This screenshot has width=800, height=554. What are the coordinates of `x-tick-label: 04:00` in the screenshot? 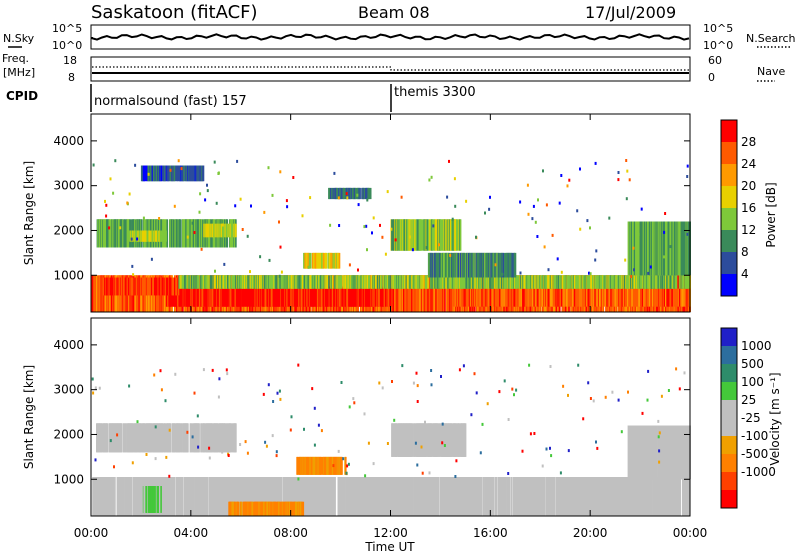 It's located at (191, 533).